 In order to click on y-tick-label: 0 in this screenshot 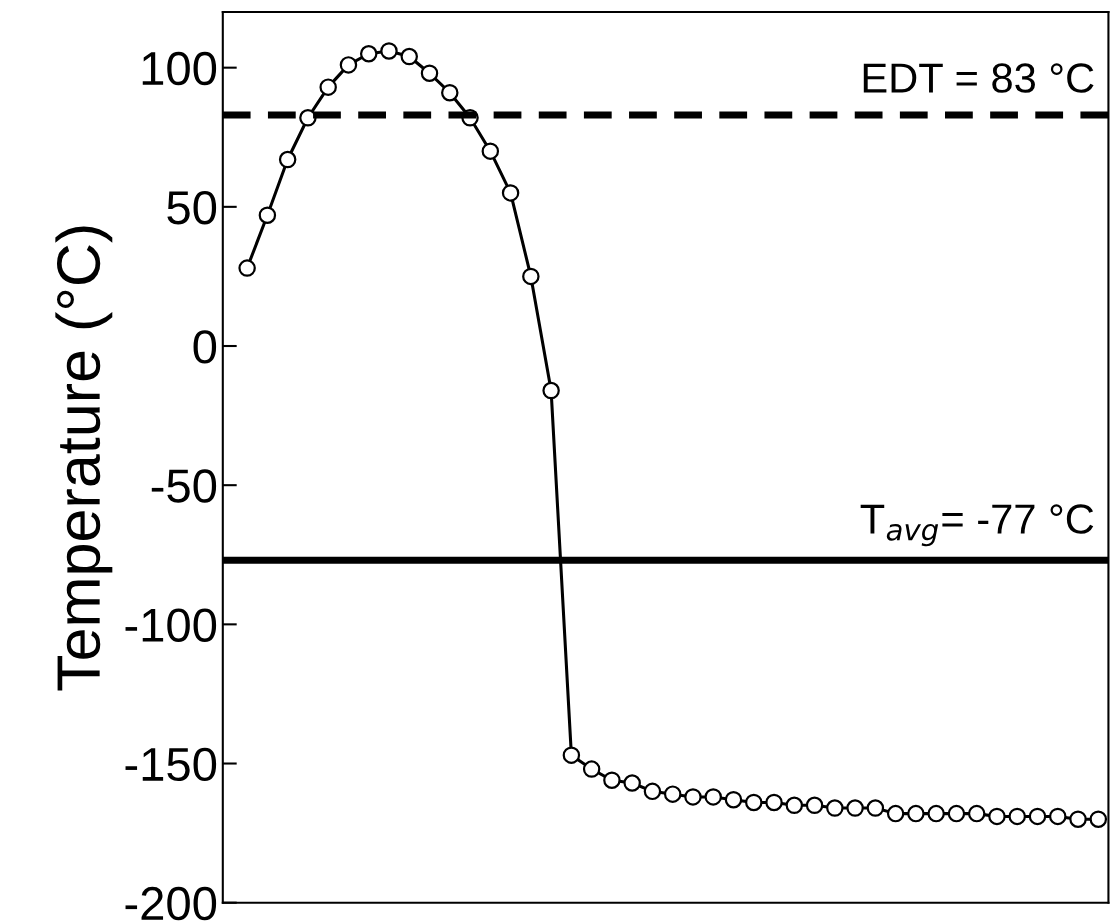, I will do `click(205, 347)`.